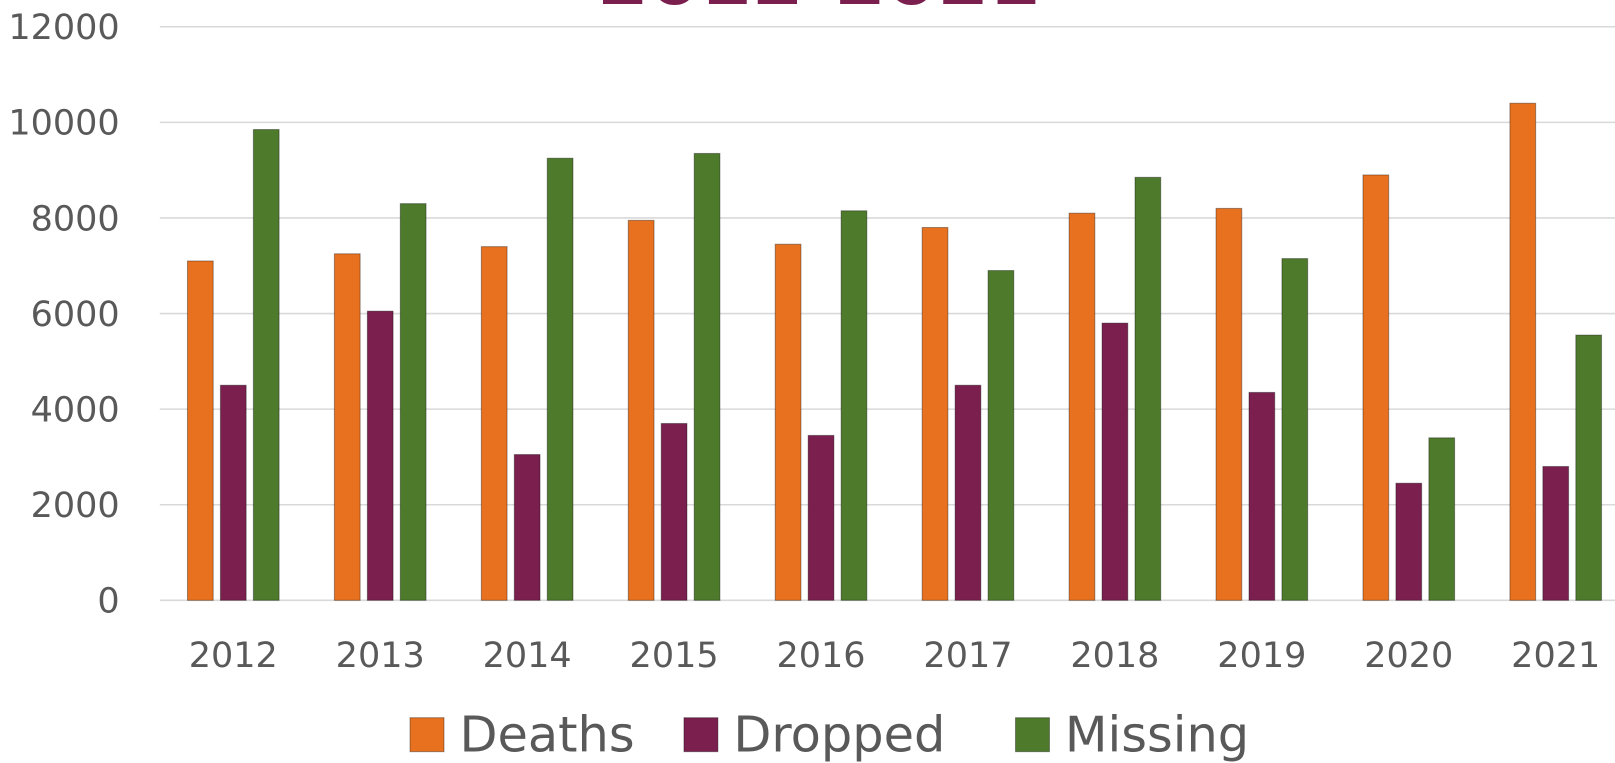 This screenshot has height=763, width=1615. What do you see at coordinates (380, 656) in the screenshot?
I see `x-tick-label: 2013` at bounding box center [380, 656].